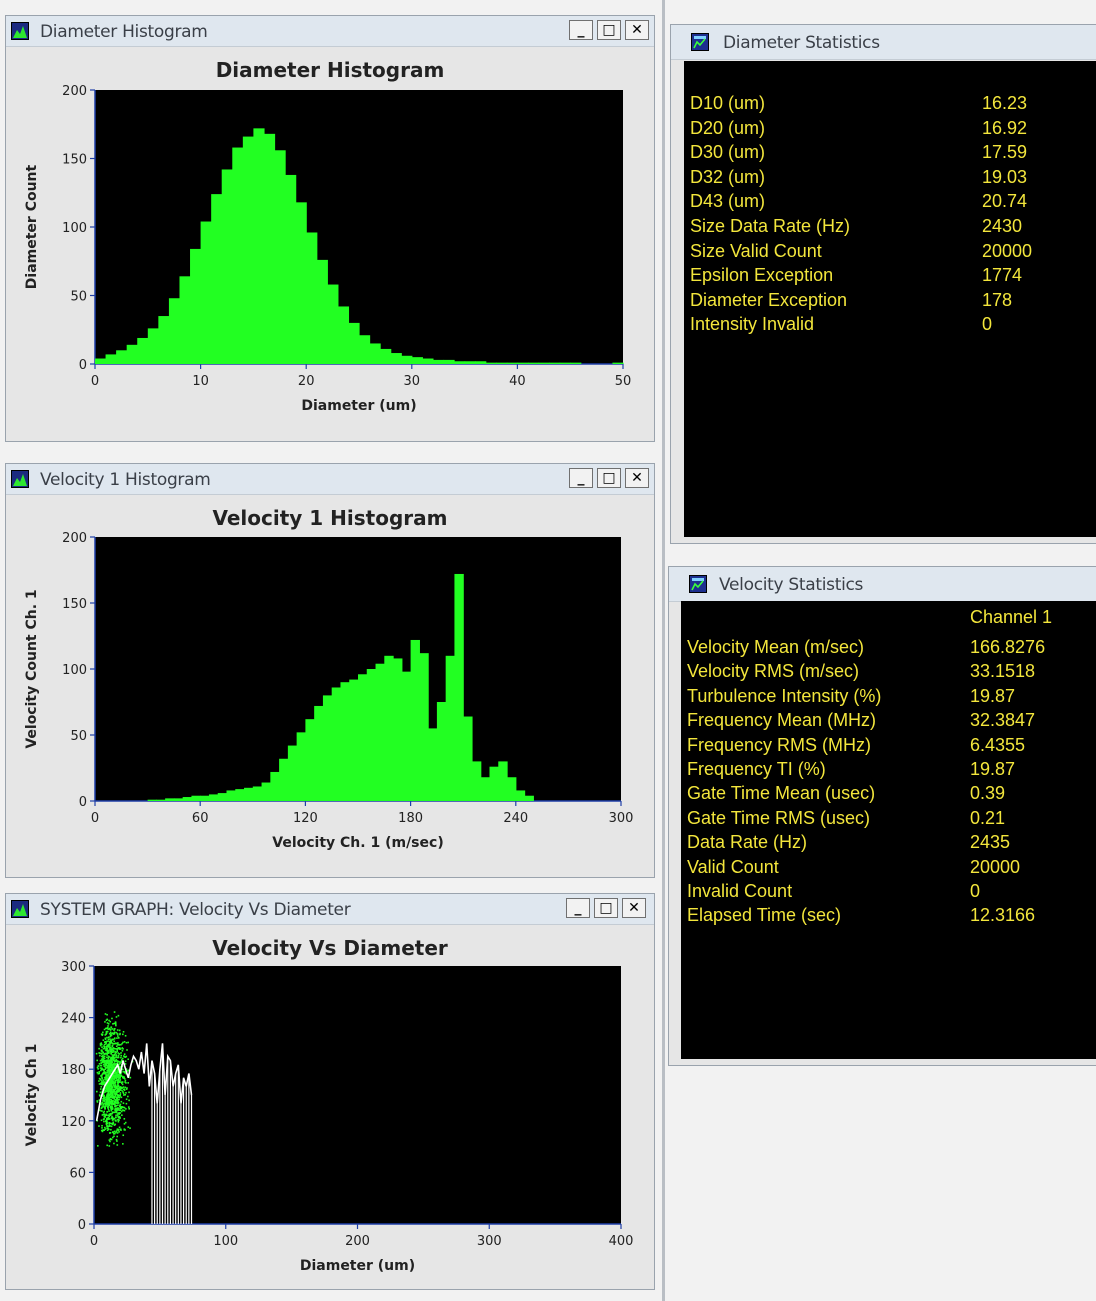 This screenshot has width=1096, height=1301. What do you see at coordinates (975, 891) in the screenshot?
I see `stat-value: 0` at bounding box center [975, 891].